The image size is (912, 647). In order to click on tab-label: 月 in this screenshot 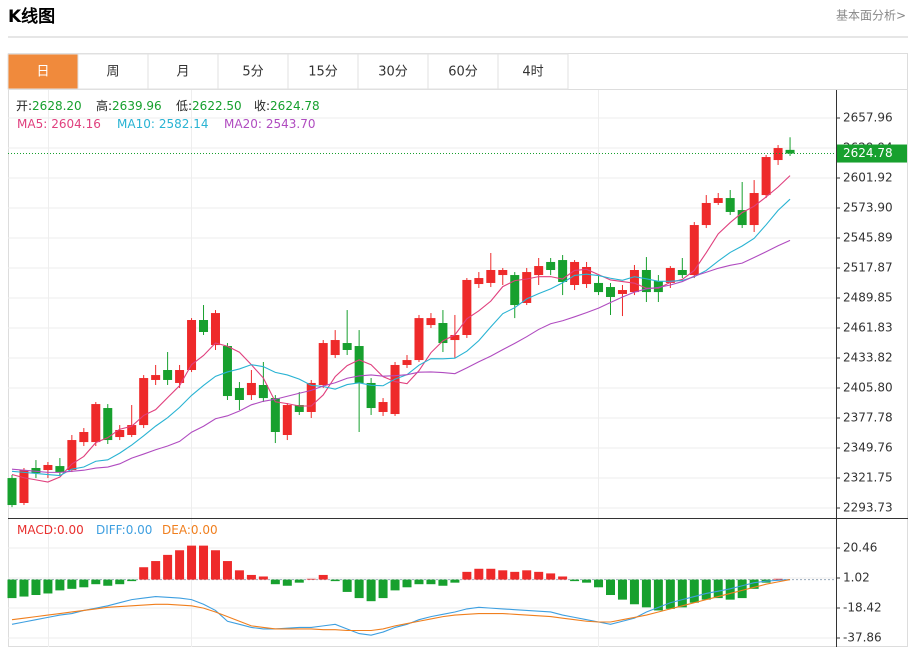, I will do `click(182, 72)`.